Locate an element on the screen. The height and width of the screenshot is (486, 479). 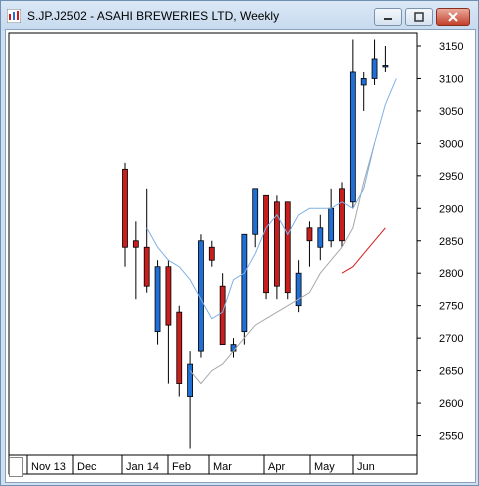
x-tick-label: Jan 14 is located at coordinates (142, 467).